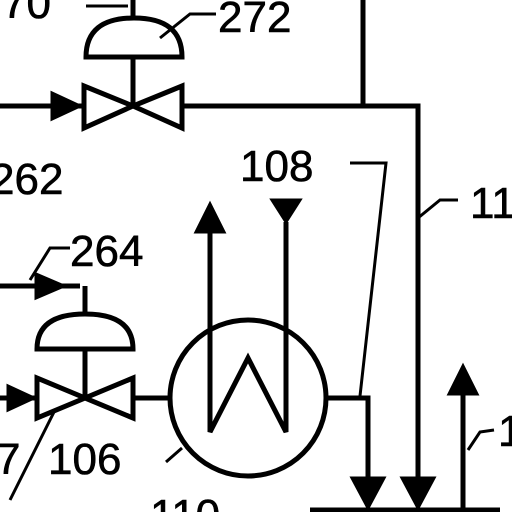 The image size is (512, 512). What do you see at coordinates (185, 501) in the screenshot?
I see `label-110: 110` at bounding box center [185, 501].